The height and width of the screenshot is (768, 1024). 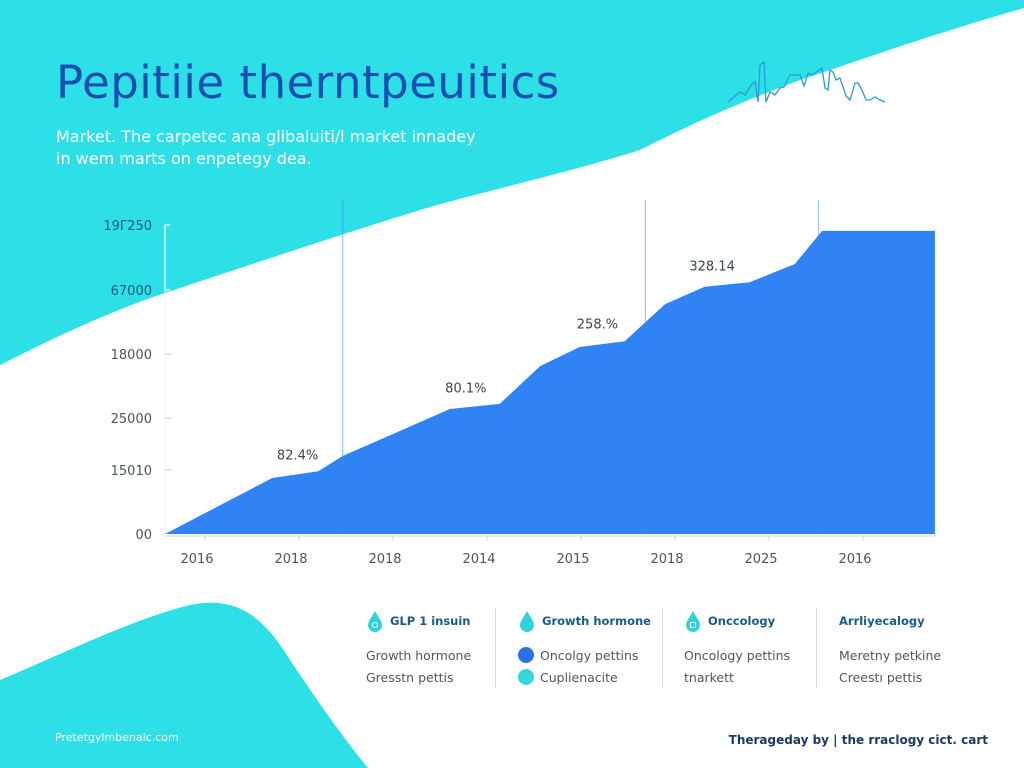 What do you see at coordinates (737, 655) in the screenshot?
I see `legend-item: Oncology pettins` at bounding box center [737, 655].